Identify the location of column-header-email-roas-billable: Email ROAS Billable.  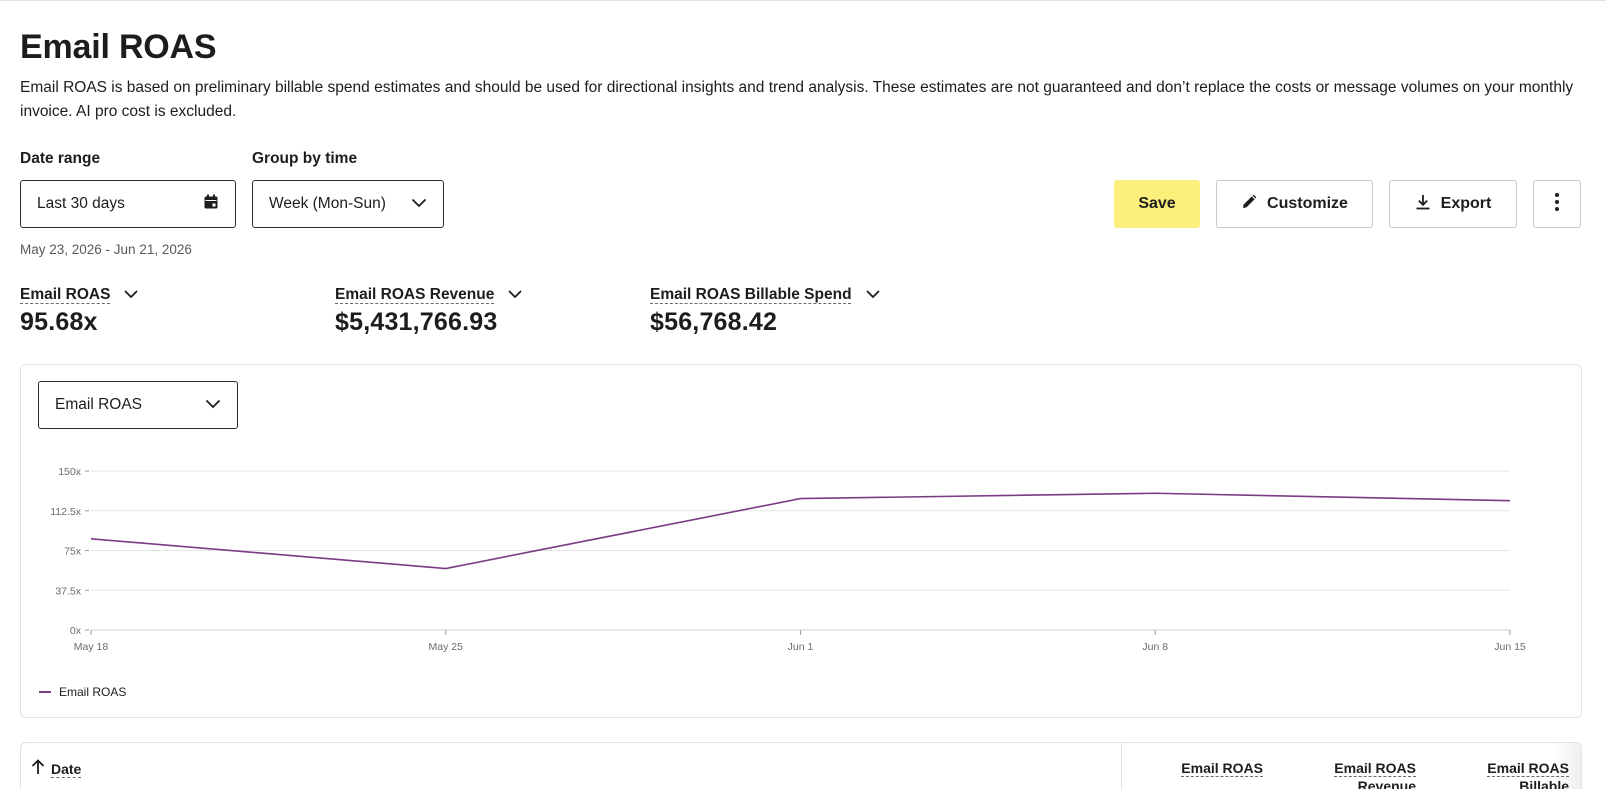
(1528, 774).